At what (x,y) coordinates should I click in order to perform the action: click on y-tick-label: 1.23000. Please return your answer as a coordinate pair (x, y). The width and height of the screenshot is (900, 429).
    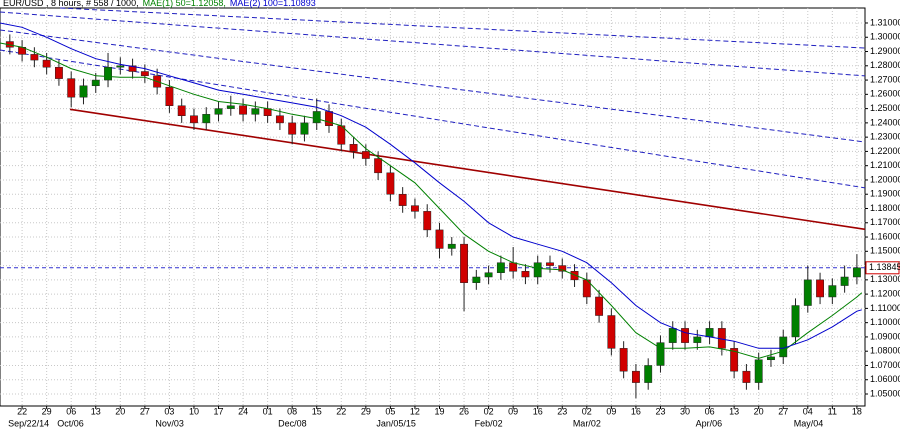
    Looking at the image, I should click on (885, 137).